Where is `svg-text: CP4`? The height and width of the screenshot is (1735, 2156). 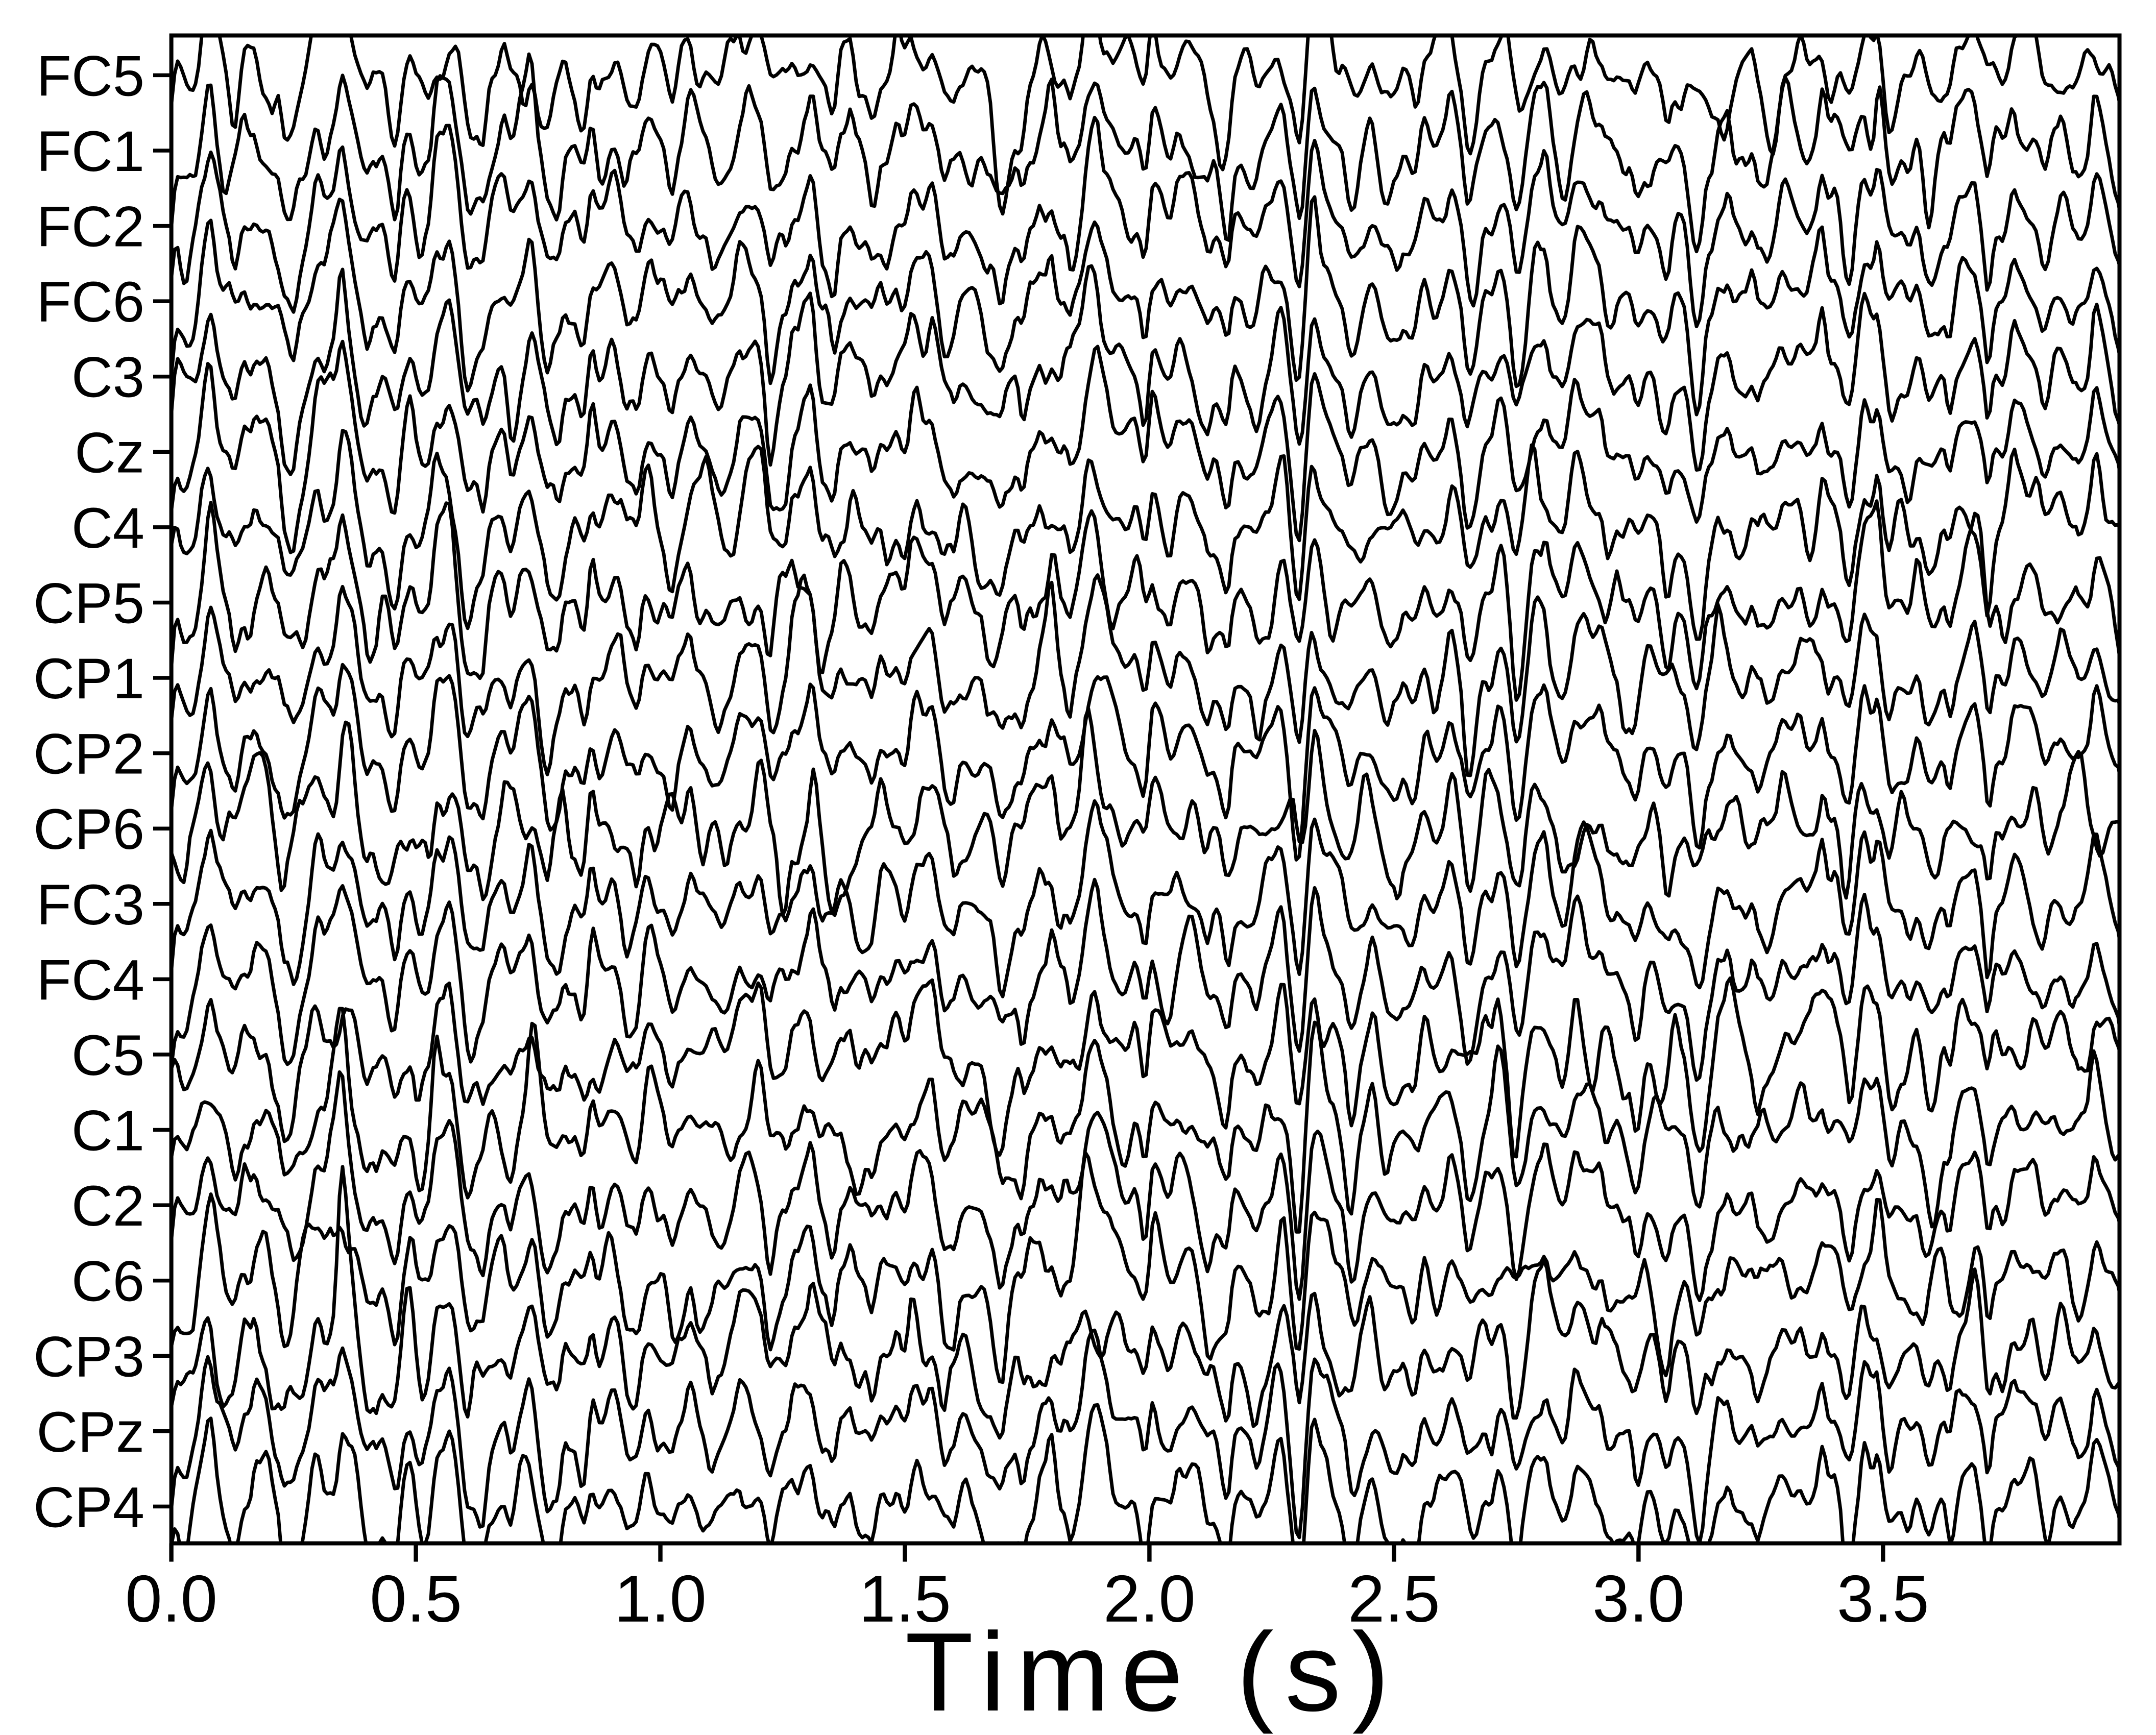
svg-text: CP4 is located at coordinates (88, 1507).